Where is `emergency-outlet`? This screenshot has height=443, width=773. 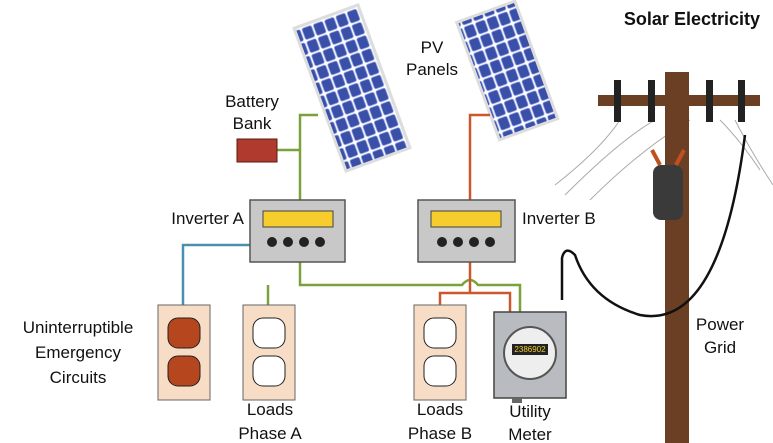 emergency-outlet is located at coordinates (184, 352).